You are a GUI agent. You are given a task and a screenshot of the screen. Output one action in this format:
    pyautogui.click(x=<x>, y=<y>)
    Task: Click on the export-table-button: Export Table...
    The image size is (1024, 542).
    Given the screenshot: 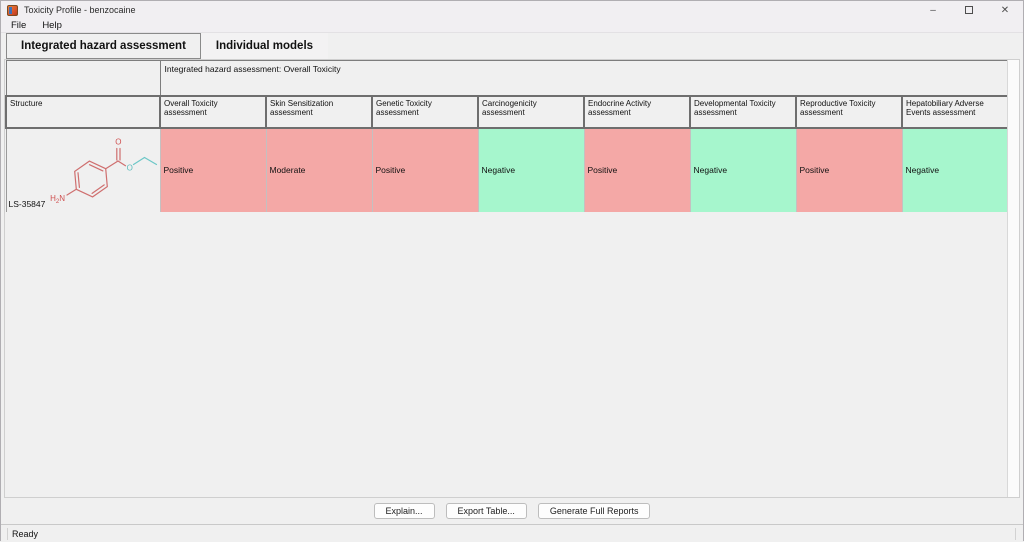 What is the action you would take?
    pyautogui.click(x=486, y=511)
    